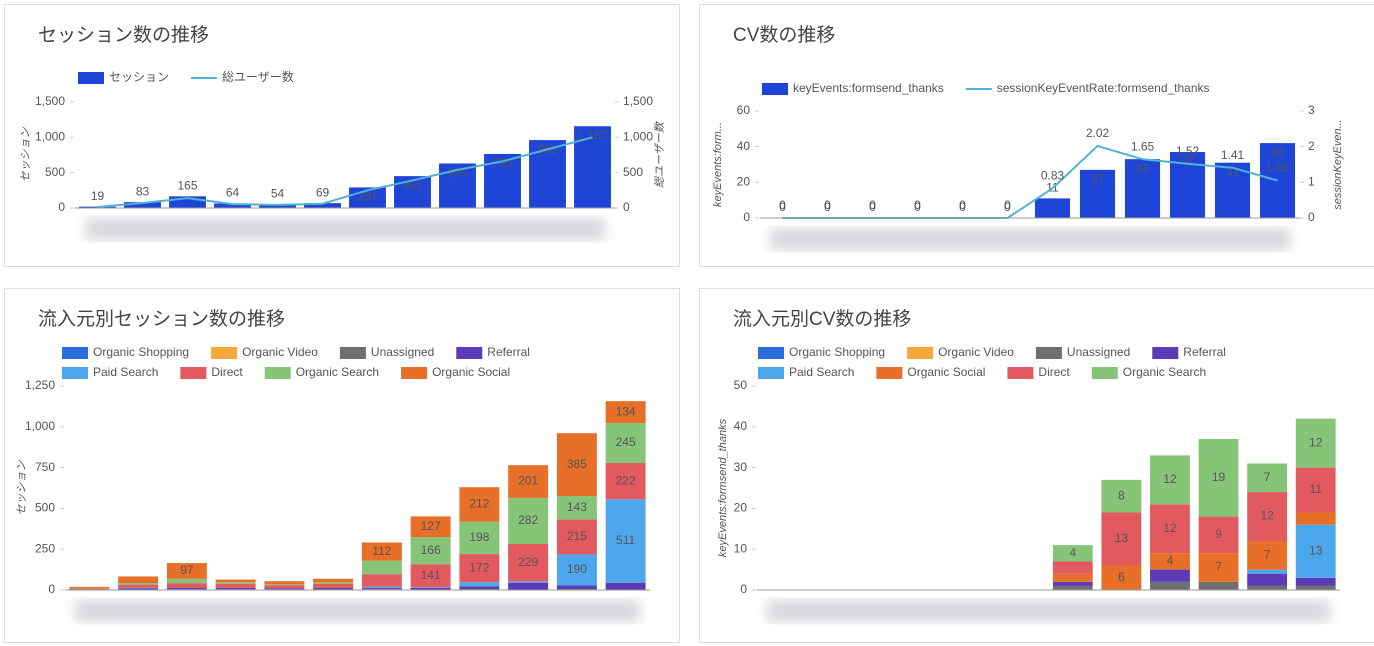 The height and width of the screenshot is (646, 1374). Describe the element at coordinates (1053, 176) in the screenshot. I see `line-value-label: 0.83` at that location.